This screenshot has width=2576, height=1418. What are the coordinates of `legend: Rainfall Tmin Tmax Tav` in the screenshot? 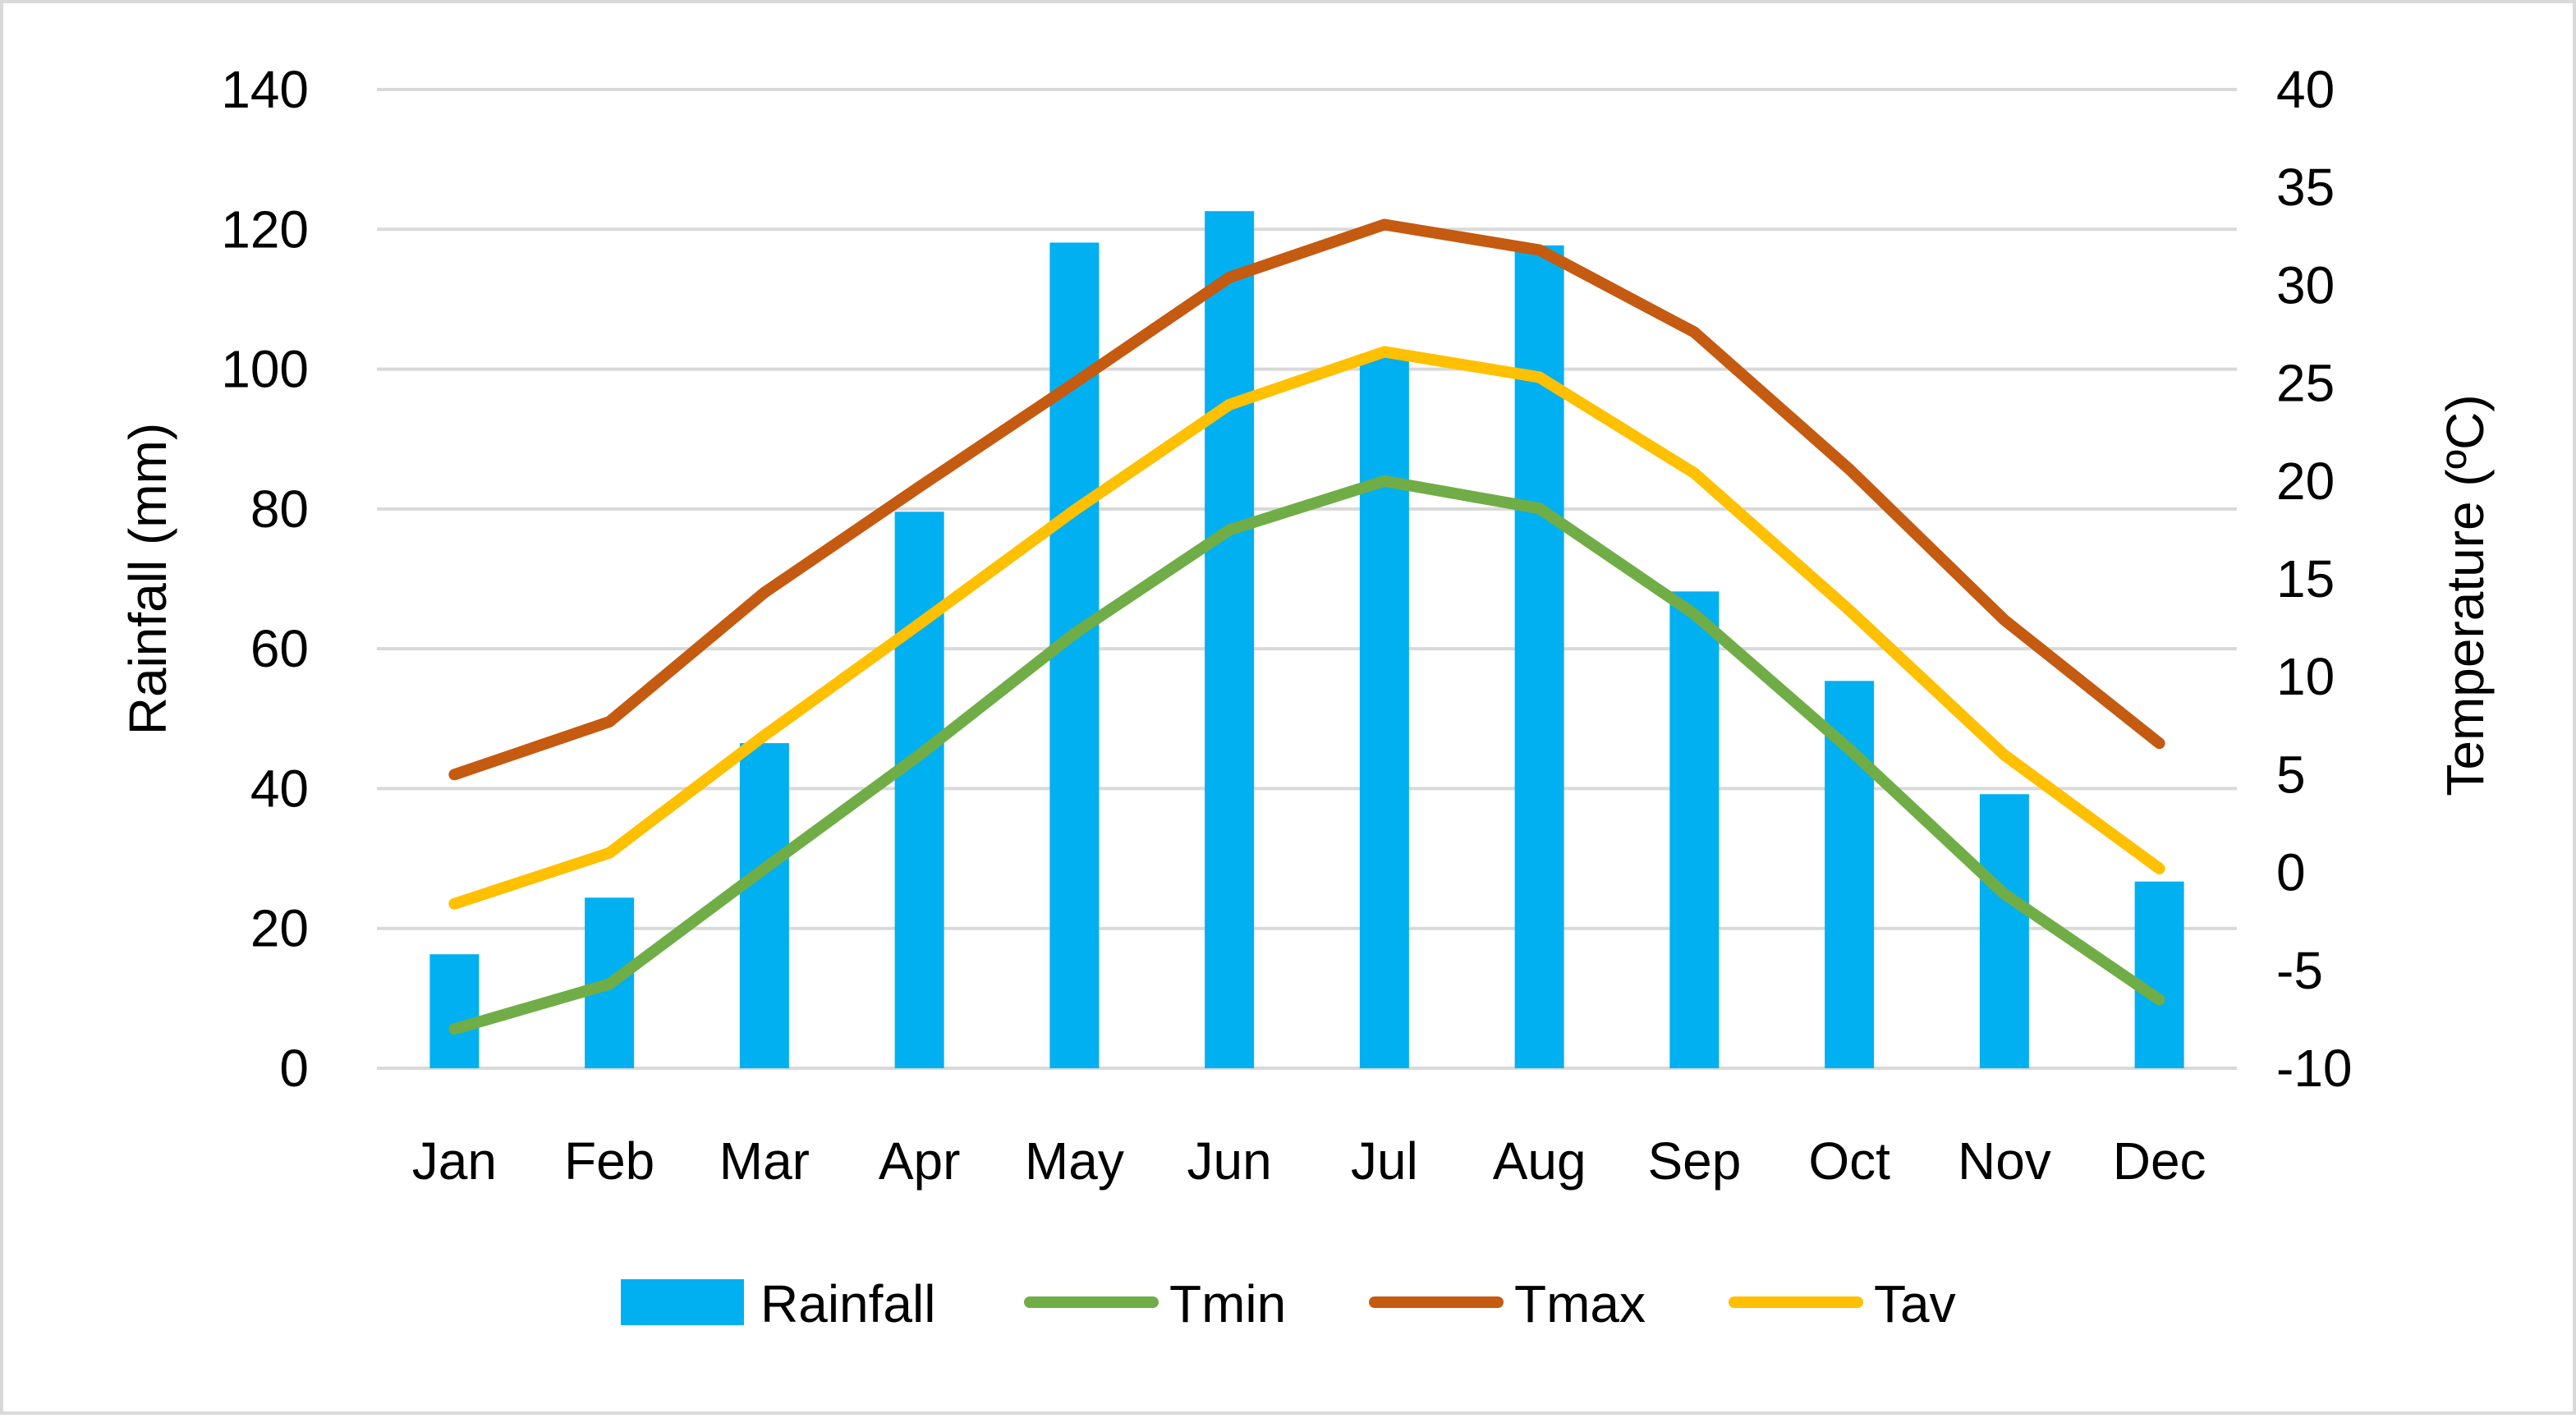 It's located at (1288, 1303).